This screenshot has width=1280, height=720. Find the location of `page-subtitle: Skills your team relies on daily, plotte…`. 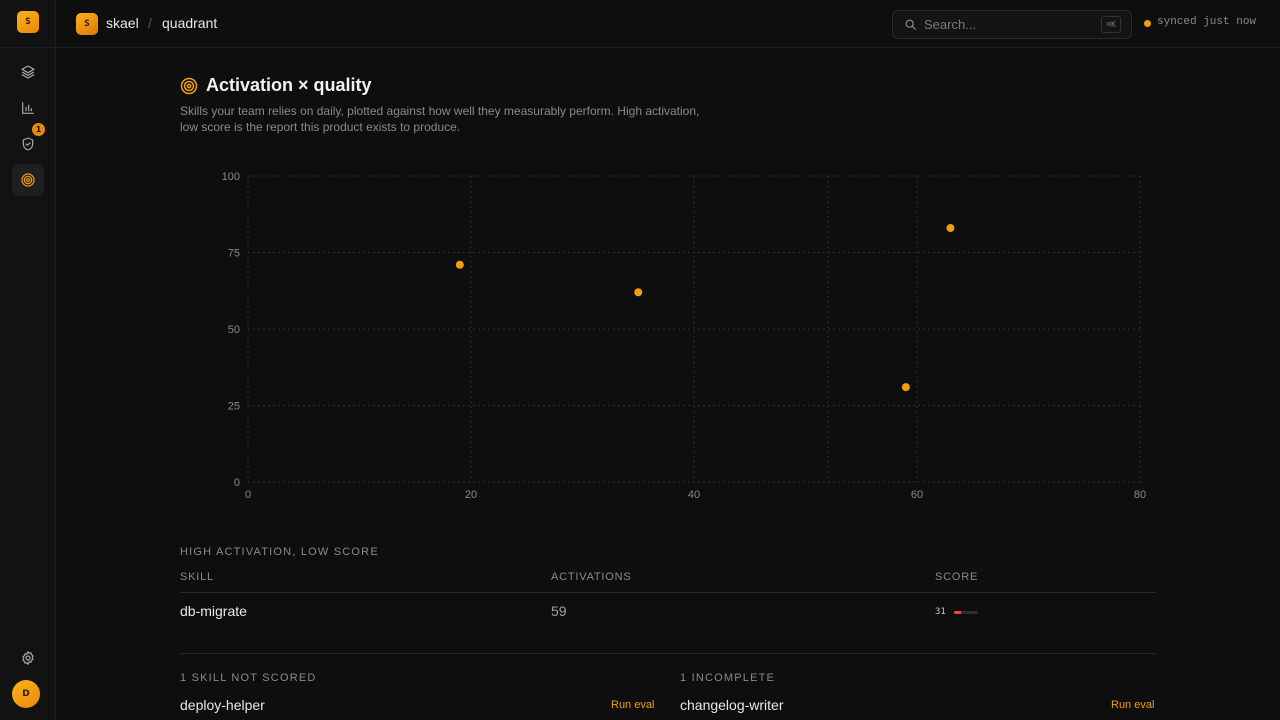

page-subtitle: Skills your team relies on daily, plotte… is located at coordinates (440, 119).